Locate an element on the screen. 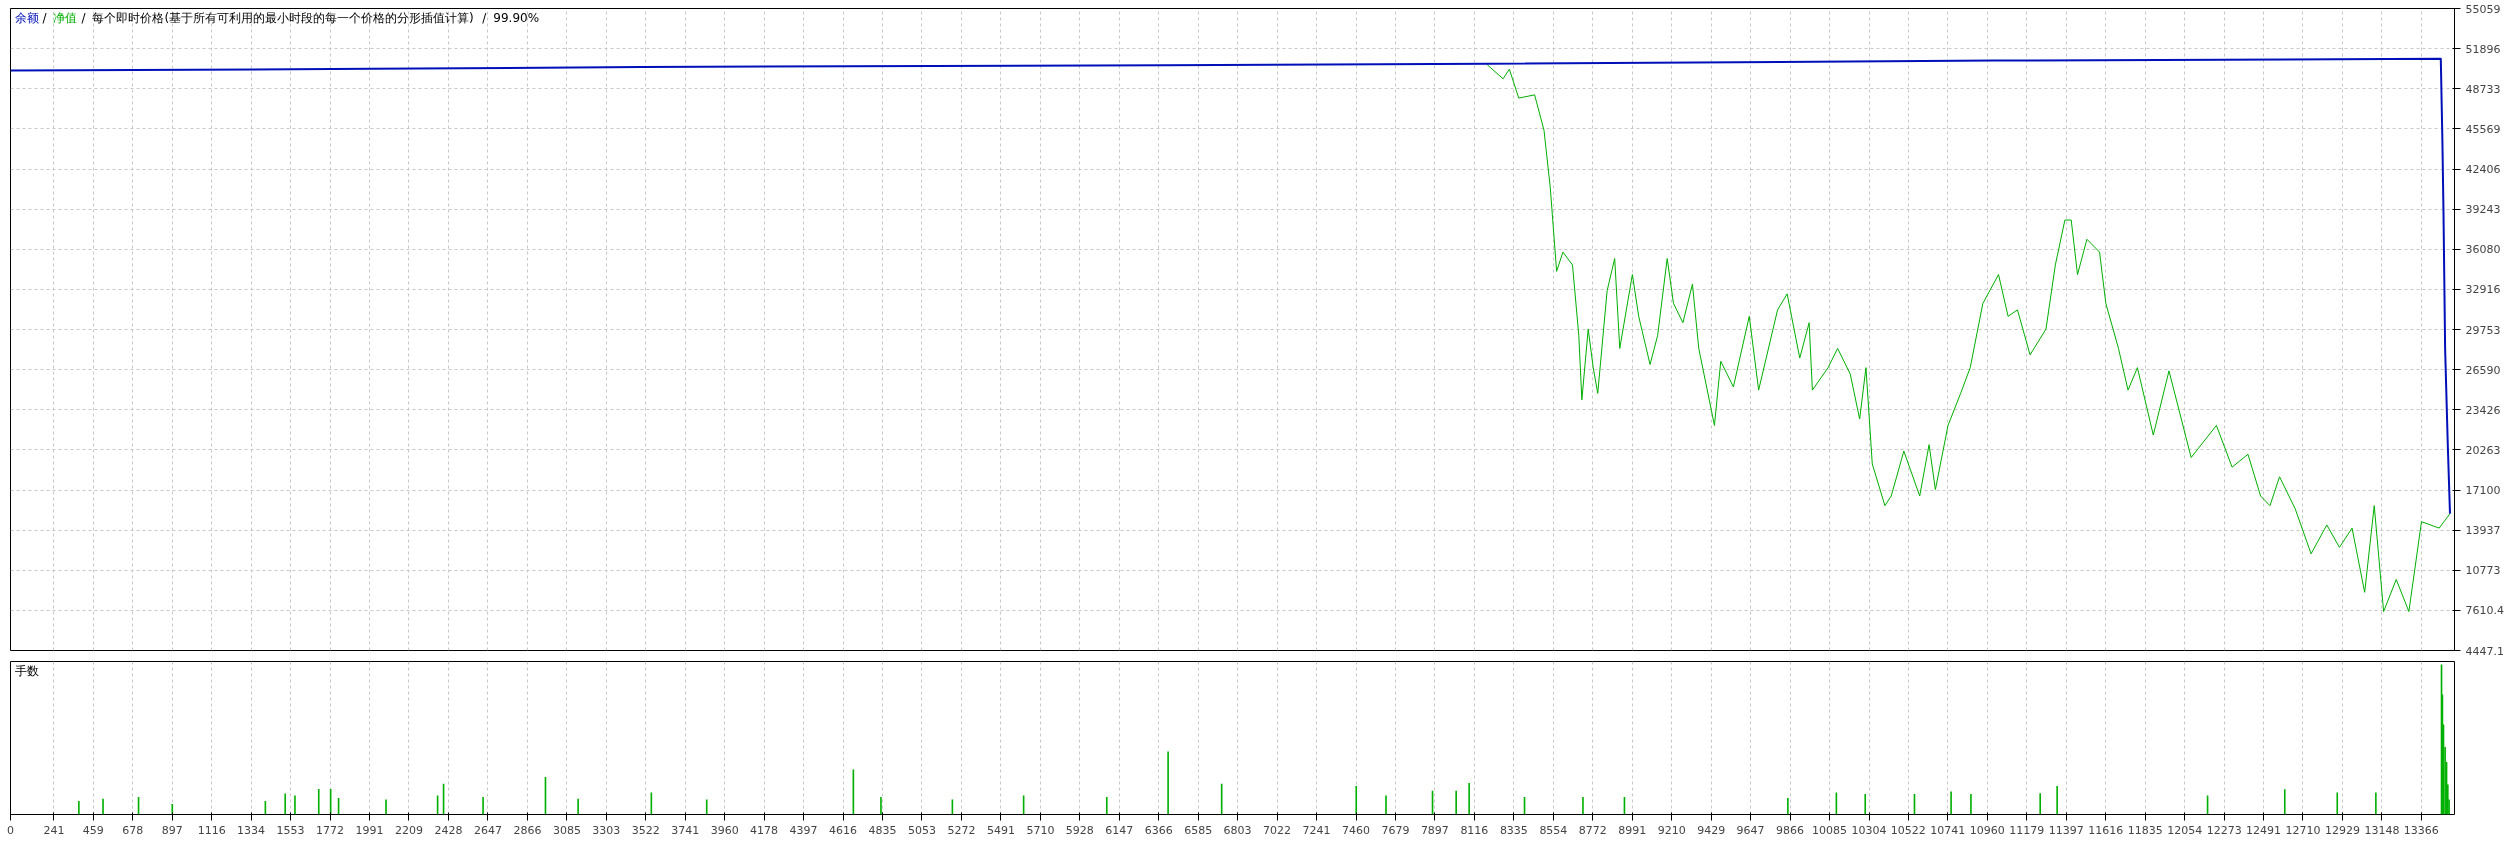 The height and width of the screenshot is (844, 2506). x-tick-label: 2647 is located at coordinates (487, 830).